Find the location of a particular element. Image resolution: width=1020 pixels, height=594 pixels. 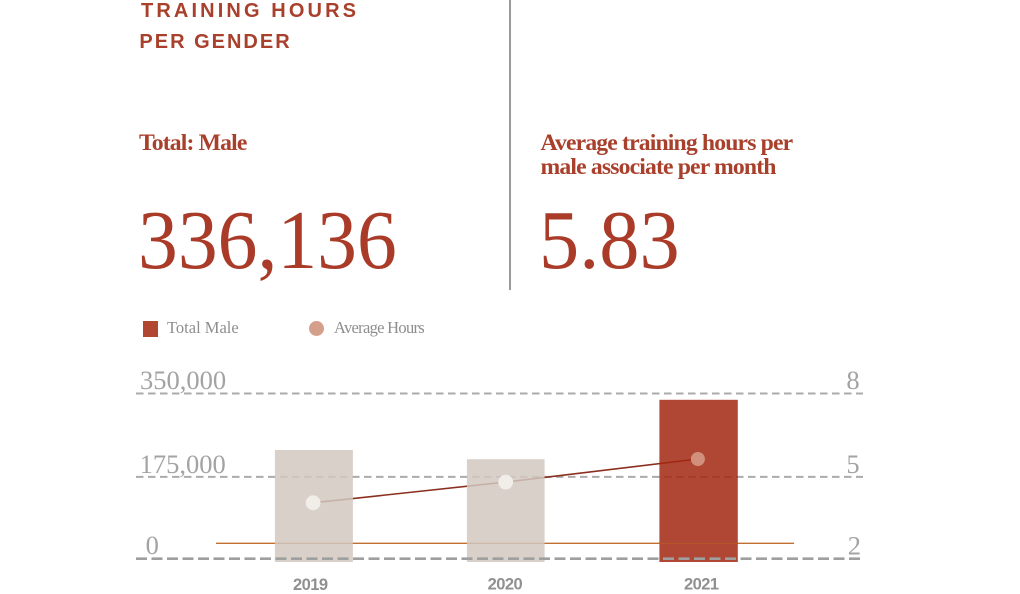

svg-text: 2019 is located at coordinates (310, 585).